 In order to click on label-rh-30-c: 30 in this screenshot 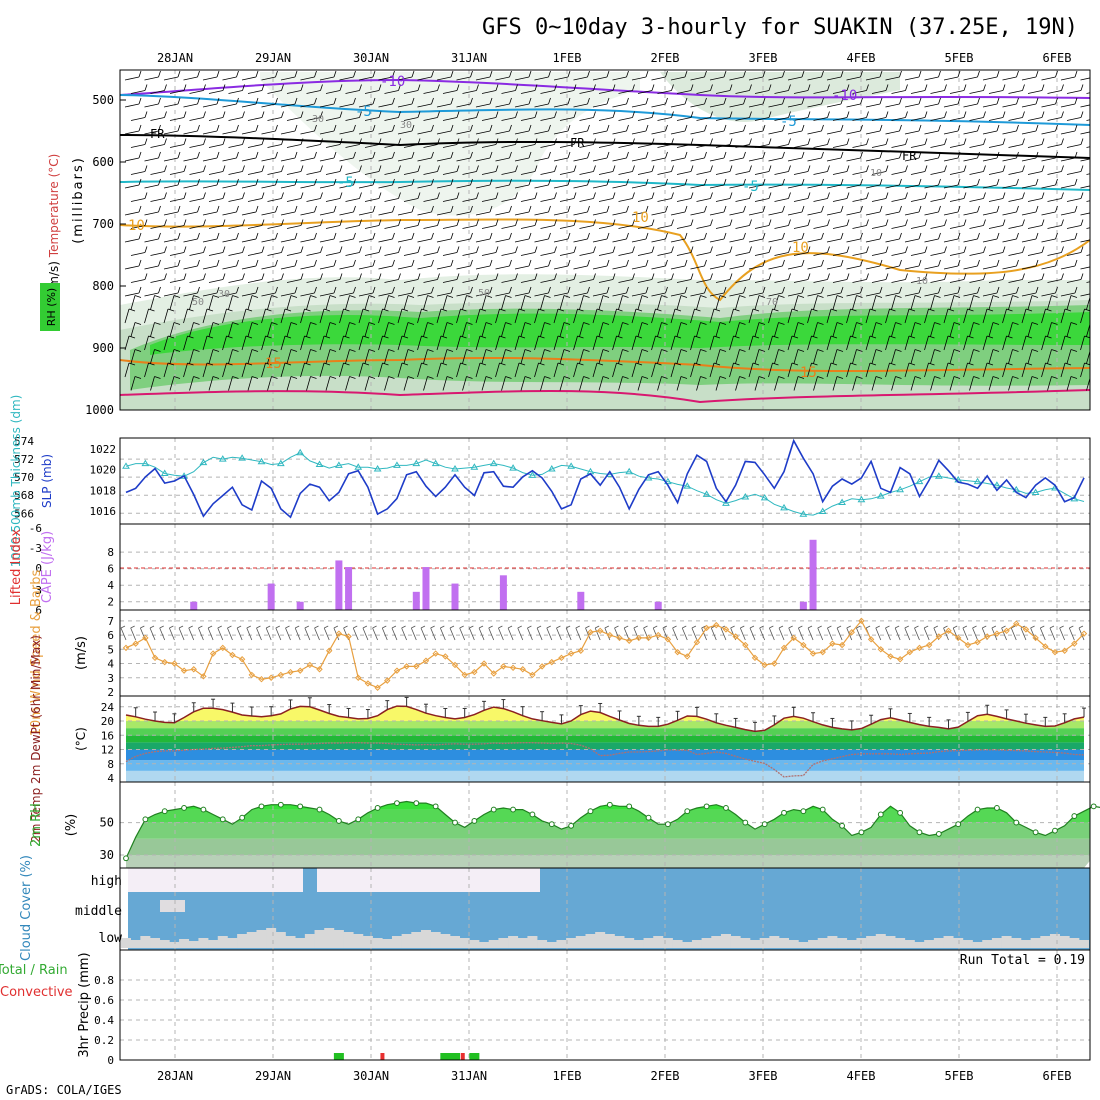, I will do `click(224, 294)`.